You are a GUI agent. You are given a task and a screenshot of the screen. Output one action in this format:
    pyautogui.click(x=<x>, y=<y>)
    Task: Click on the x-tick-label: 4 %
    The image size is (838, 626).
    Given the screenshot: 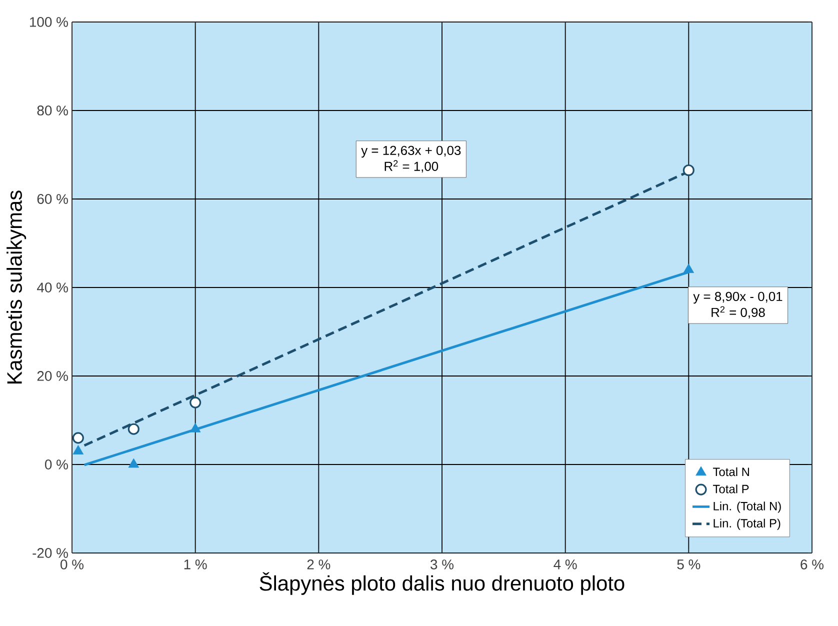 What is the action you would take?
    pyautogui.click(x=565, y=565)
    